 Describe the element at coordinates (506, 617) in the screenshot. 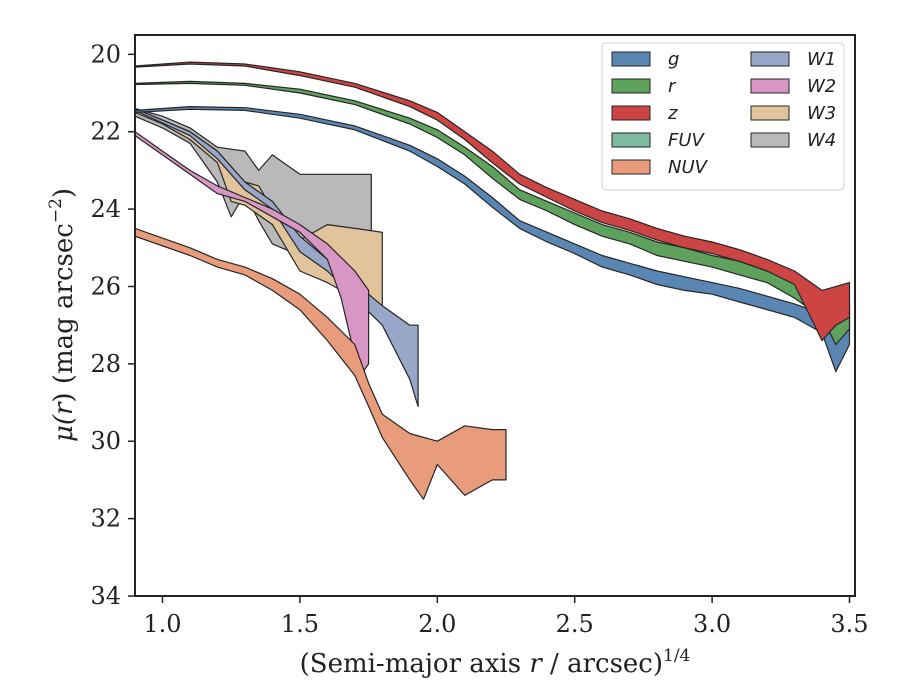

I see `x-axis: 1.0 1.5 2.0 2.5 3.0 3.5` at that location.